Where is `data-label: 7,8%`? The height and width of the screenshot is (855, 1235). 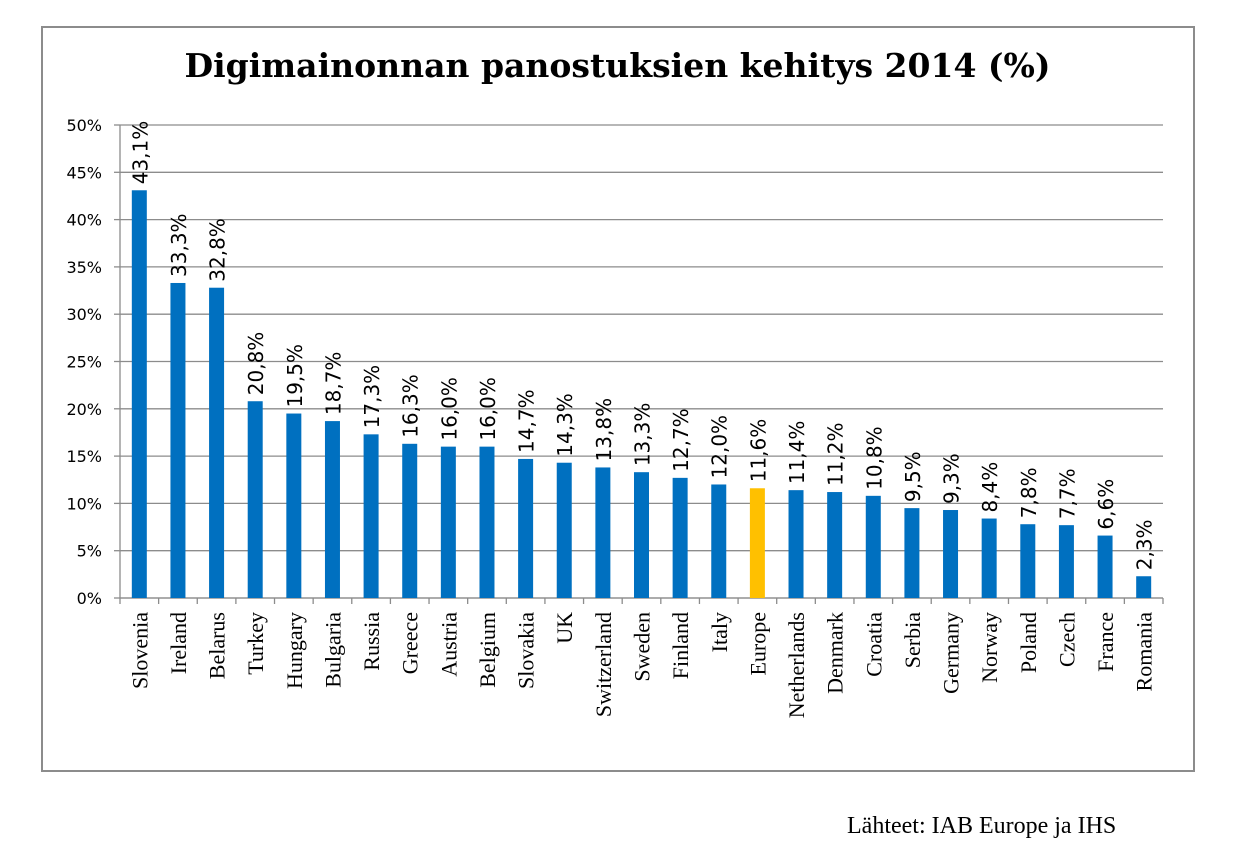
data-label: 7,8% is located at coordinates (1029, 492).